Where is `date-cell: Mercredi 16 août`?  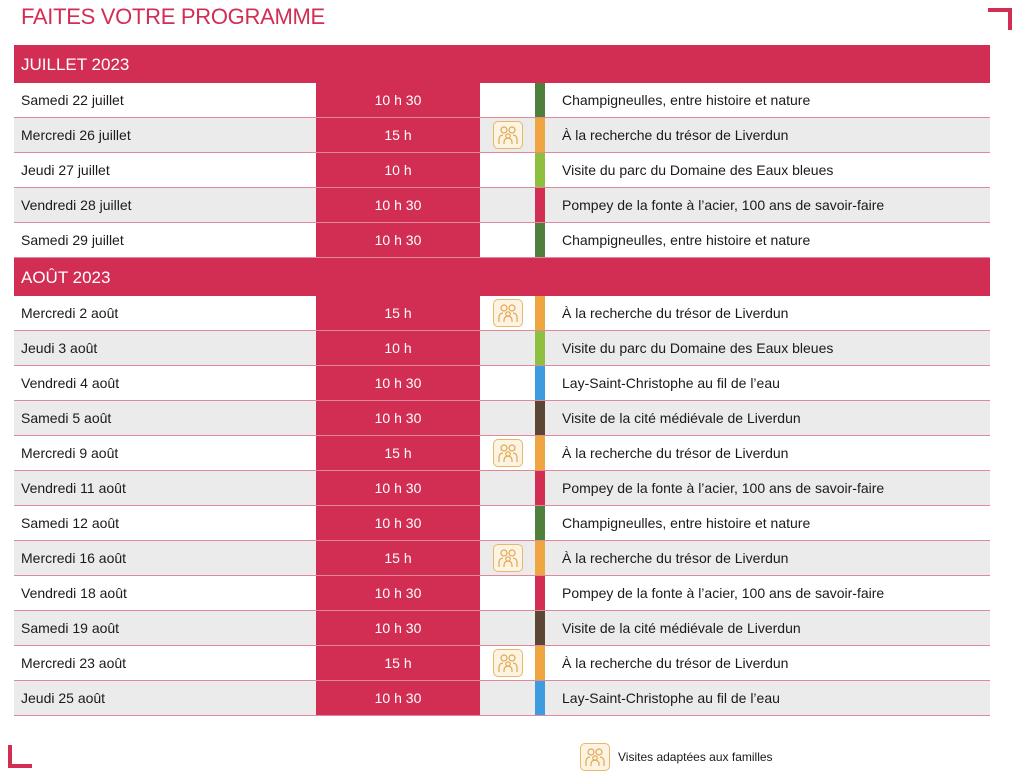 date-cell: Mercredi 16 août is located at coordinates (165, 558).